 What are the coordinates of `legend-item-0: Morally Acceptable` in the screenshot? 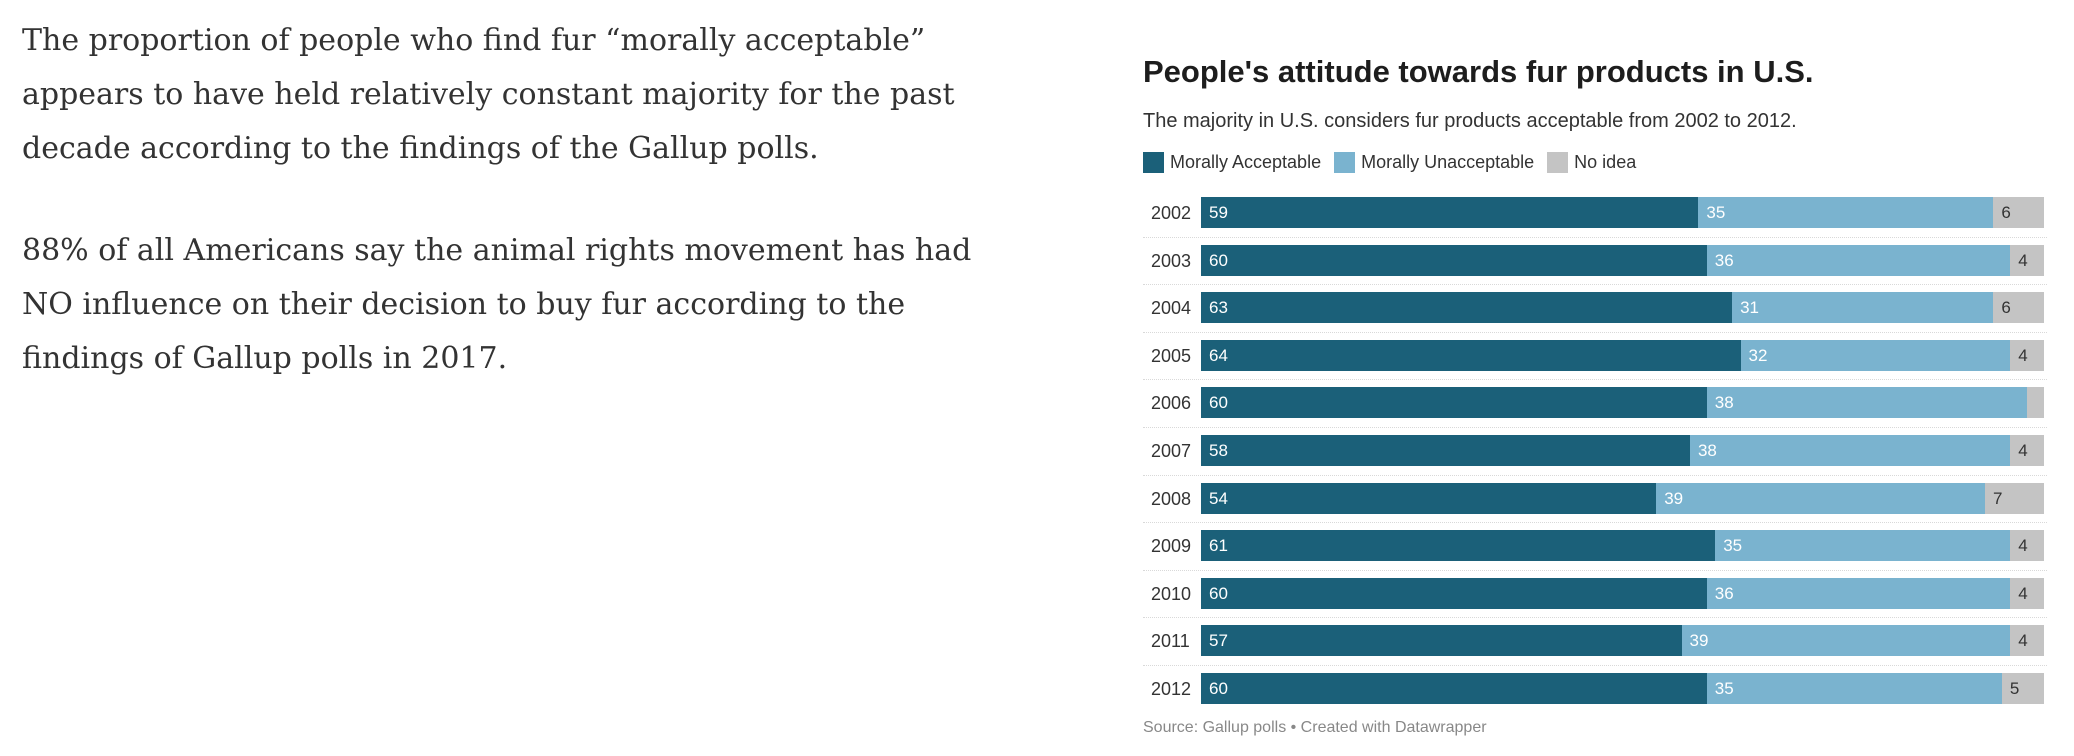 It's located at (1232, 162).